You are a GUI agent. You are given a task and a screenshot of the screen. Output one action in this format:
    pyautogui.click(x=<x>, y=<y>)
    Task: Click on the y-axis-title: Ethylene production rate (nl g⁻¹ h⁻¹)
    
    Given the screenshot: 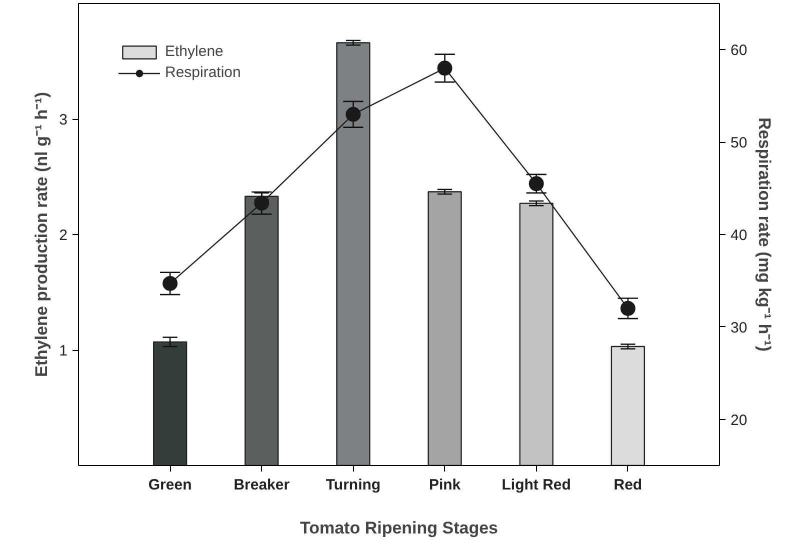 What is the action you would take?
    pyautogui.click(x=42, y=234)
    